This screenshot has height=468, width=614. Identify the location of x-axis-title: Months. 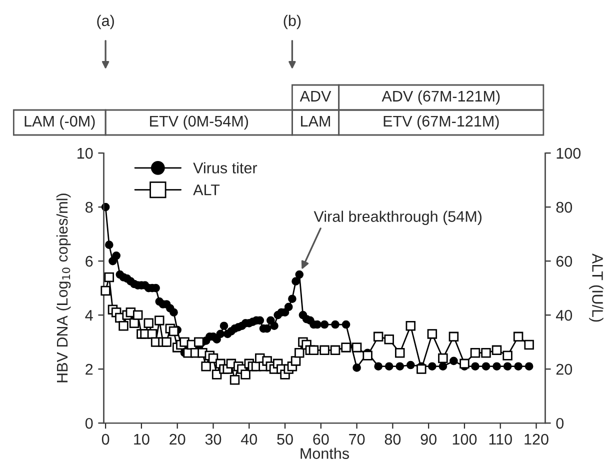
(324, 453).